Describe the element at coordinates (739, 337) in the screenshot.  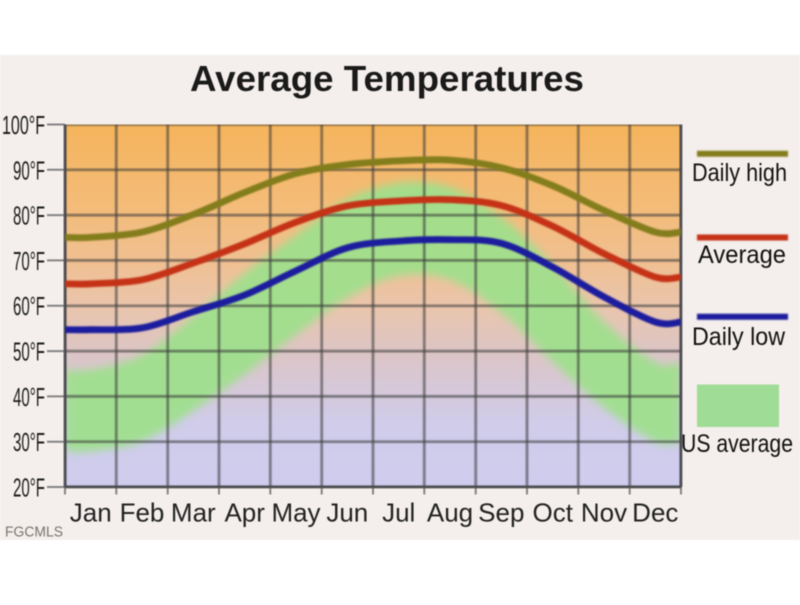
I see `svg-text: Daily low` at that location.